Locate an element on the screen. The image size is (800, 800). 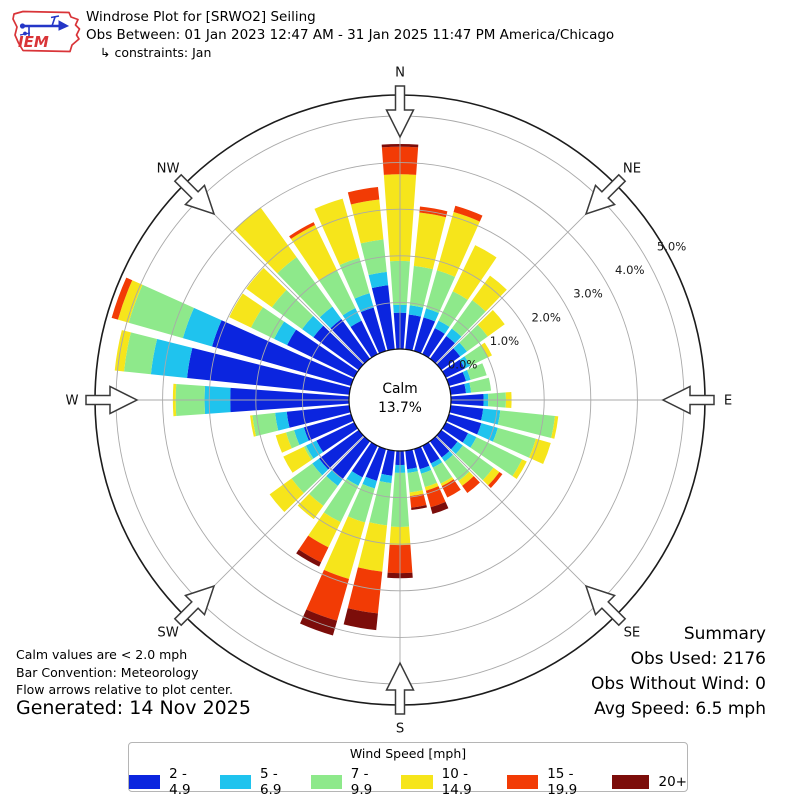
legend-label: 20+ is located at coordinates (672, 782).